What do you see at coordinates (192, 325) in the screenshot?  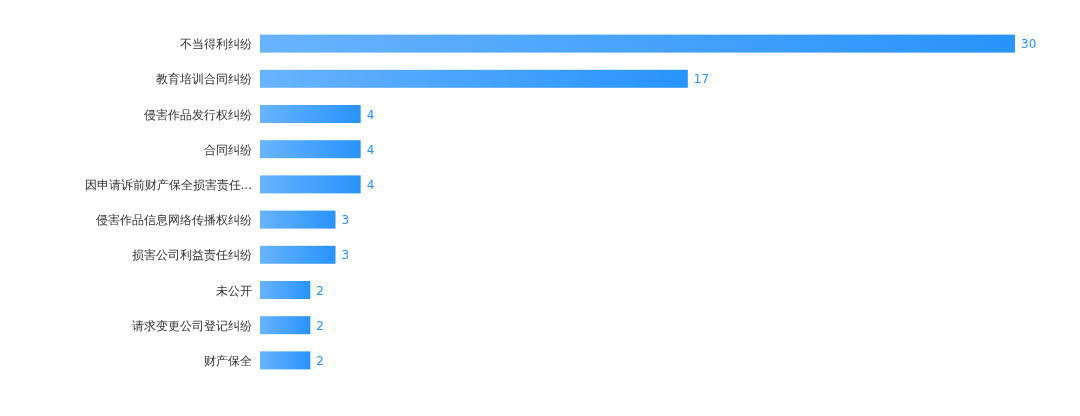 I see `y-tick-label: 请求变更公司登记纠纷` at bounding box center [192, 325].